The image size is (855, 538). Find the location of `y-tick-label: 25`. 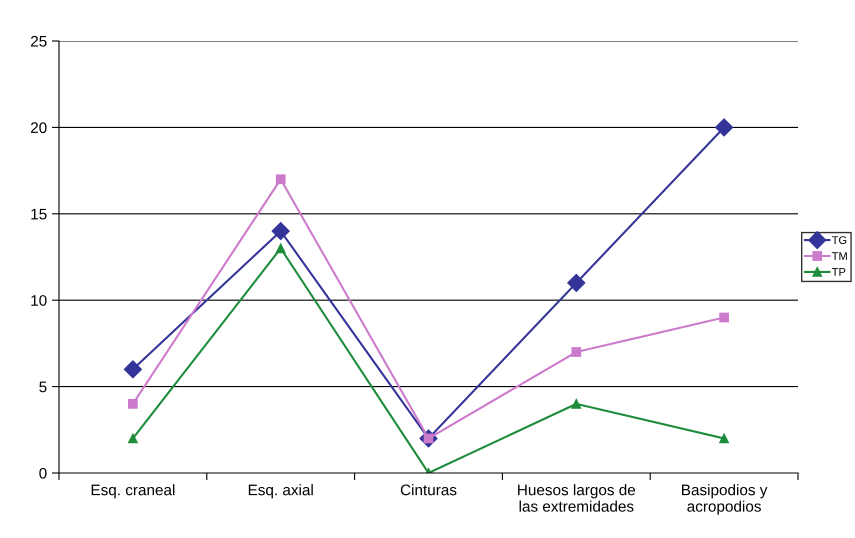

y-tick-label: 25 is located at coordinates (38, 41).